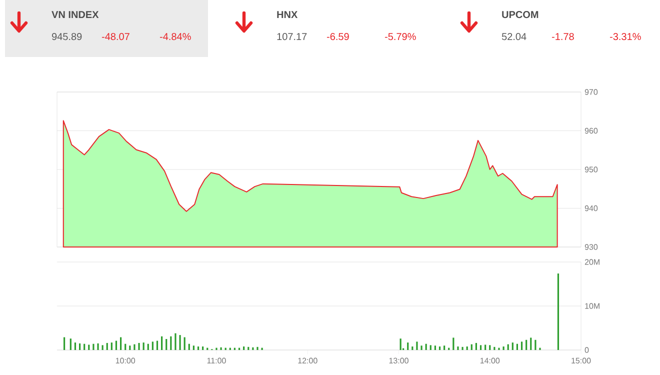  I want to click on category-label: VN INDEX, so click(75, 14).